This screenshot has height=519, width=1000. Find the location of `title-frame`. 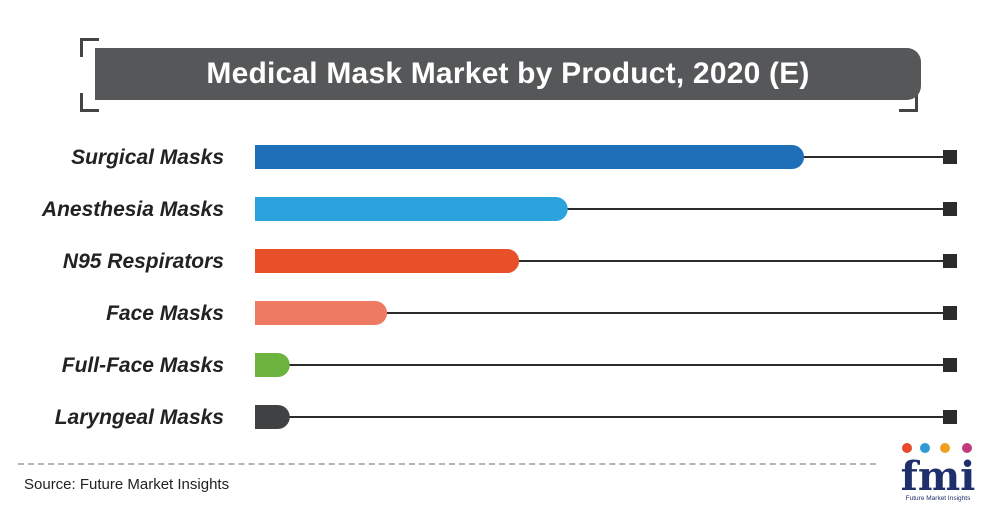

title-frame is located at coordinates (499, 75).